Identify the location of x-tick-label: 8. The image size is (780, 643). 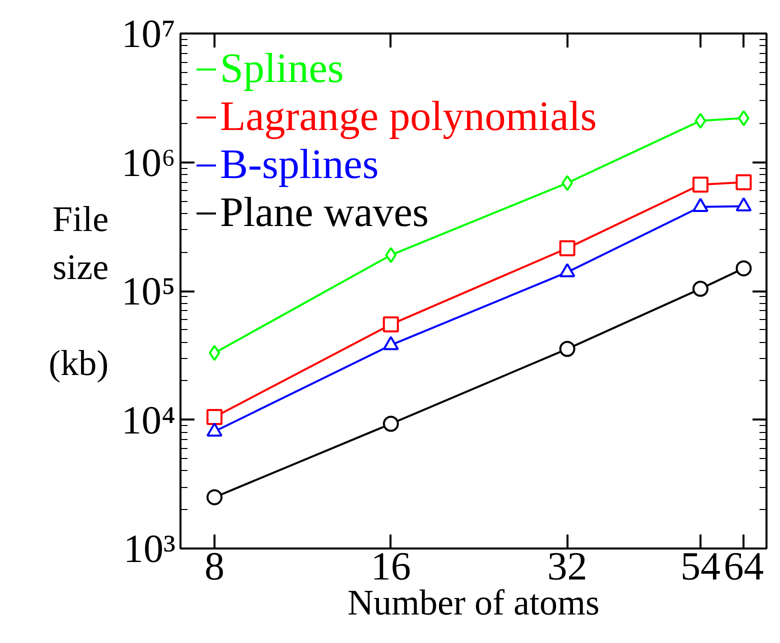
(214, 566).